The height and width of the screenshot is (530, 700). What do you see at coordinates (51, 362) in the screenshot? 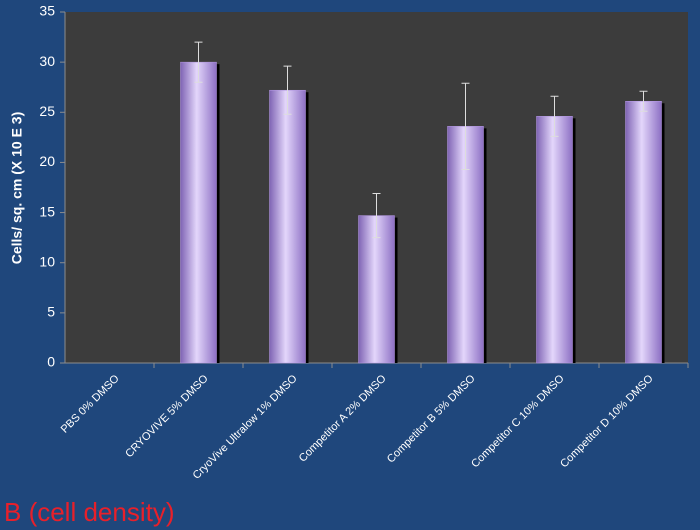
I see `y-tick-label: 0` at bounding box center [51, 362].